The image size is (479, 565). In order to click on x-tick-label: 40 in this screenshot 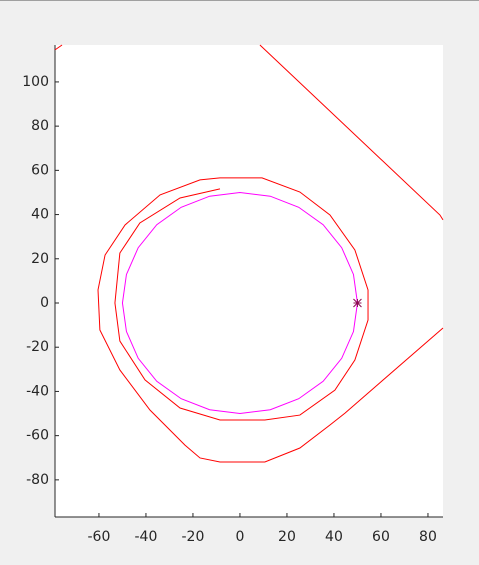, I will do `click(334, 537)`.